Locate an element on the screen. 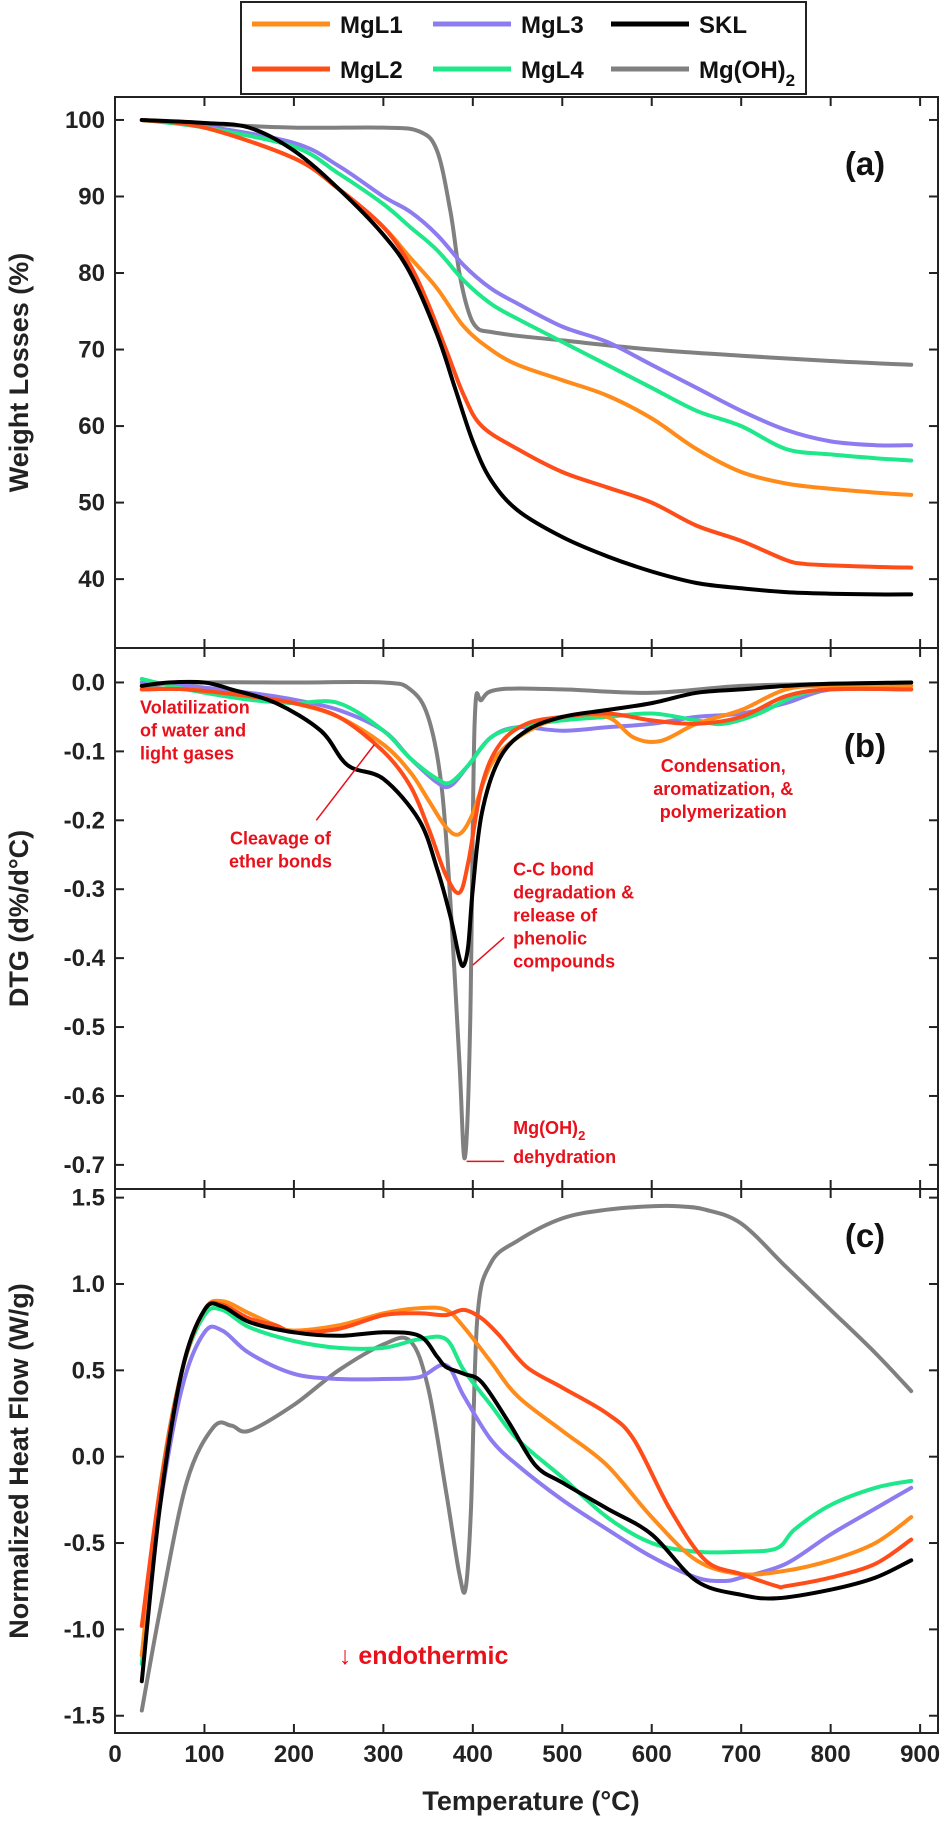 This screenshot has width=947, height=1825. y-tick-label: -0.1 is located at coordinates (84, 751).